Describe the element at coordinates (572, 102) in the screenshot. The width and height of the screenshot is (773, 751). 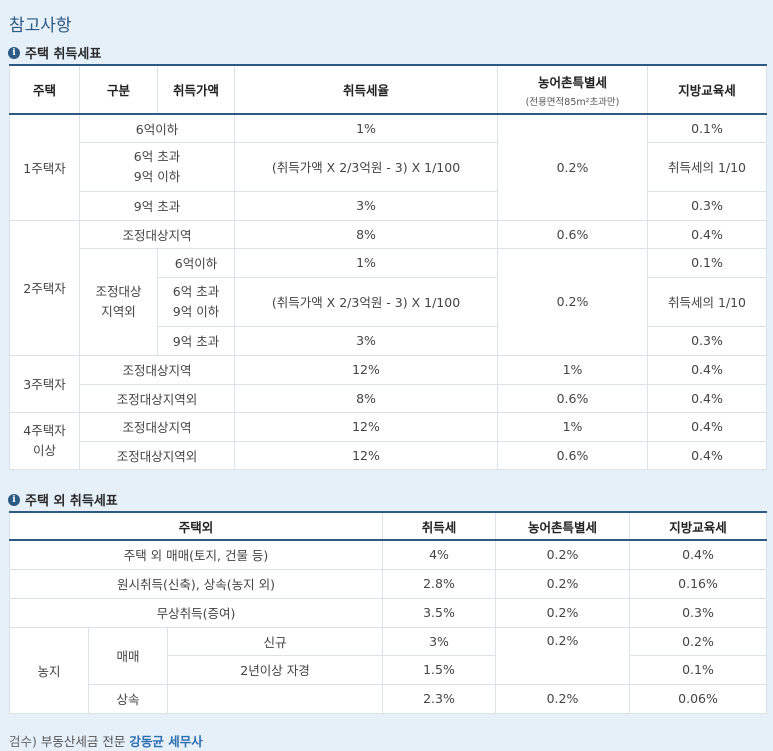
I see `header-rural-sub: (전용면적85m²초과만)` at that location.